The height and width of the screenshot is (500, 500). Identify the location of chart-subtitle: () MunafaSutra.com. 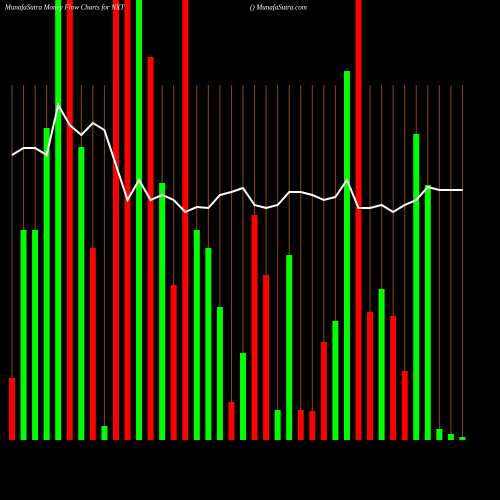
(278, 8).